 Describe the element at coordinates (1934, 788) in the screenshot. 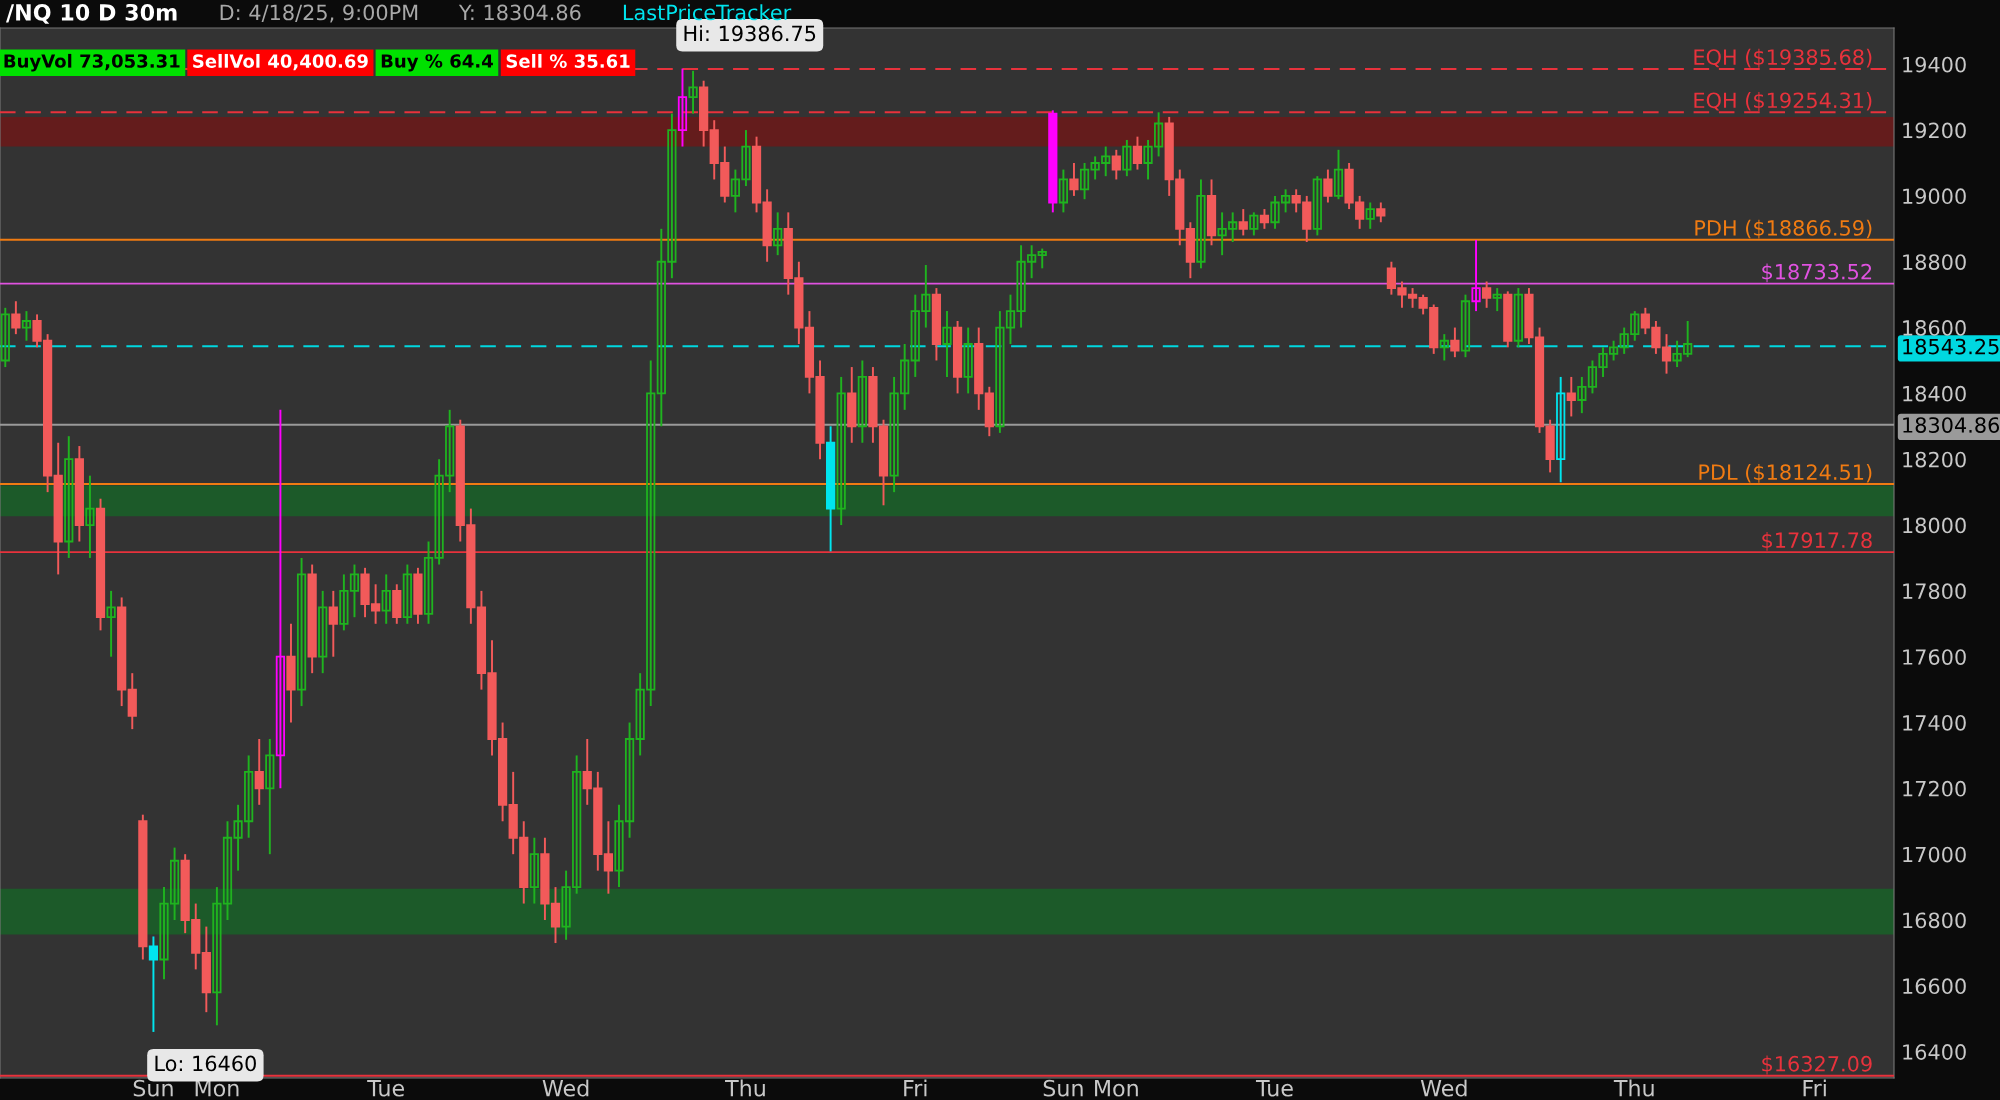

I see `y-tick-label: 17200` at that location.